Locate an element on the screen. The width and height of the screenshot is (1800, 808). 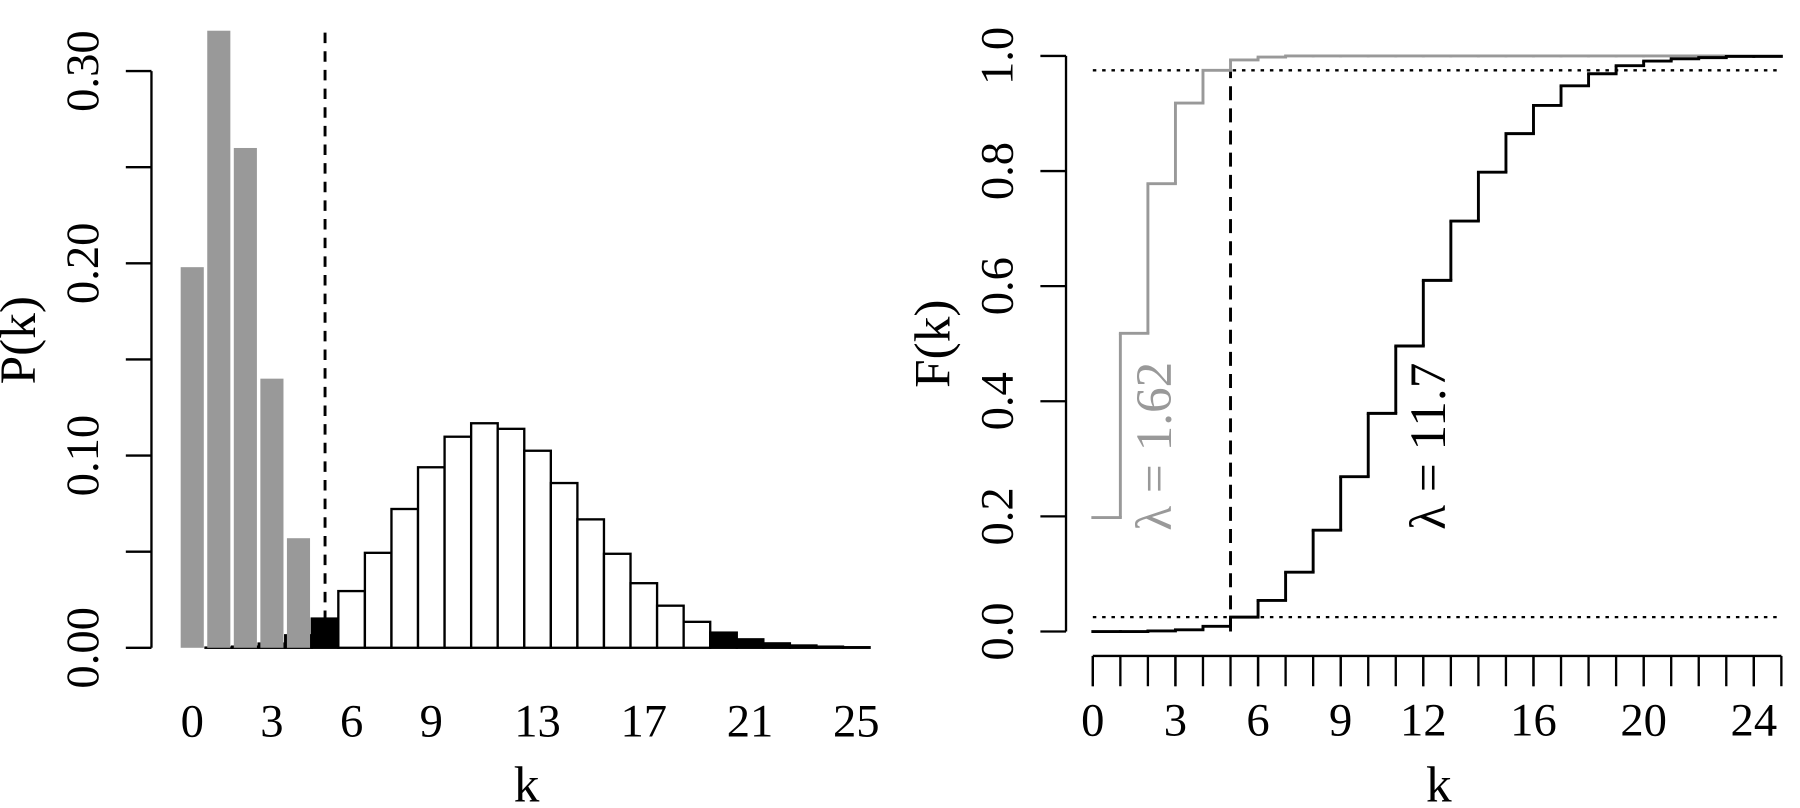
x-tick-label: 13 is located at coordinates (537, 722).